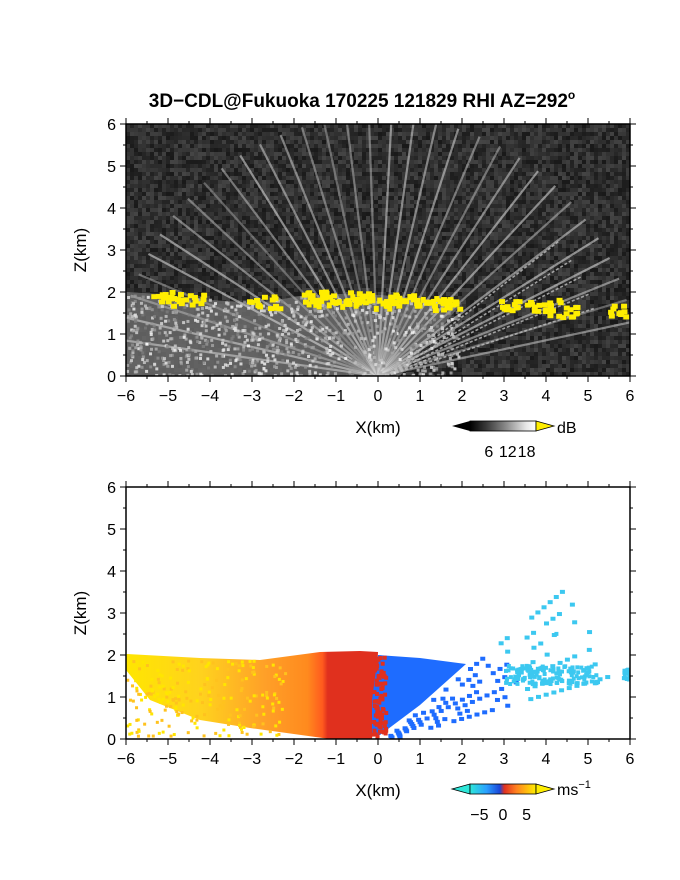 This screenshot has height=880, width=680. What do you see at coordinates (520, 801) in the screenshot?
I see `velocity-colorbar: ms−1 −5 0 5` at bounding box center [520, 801].